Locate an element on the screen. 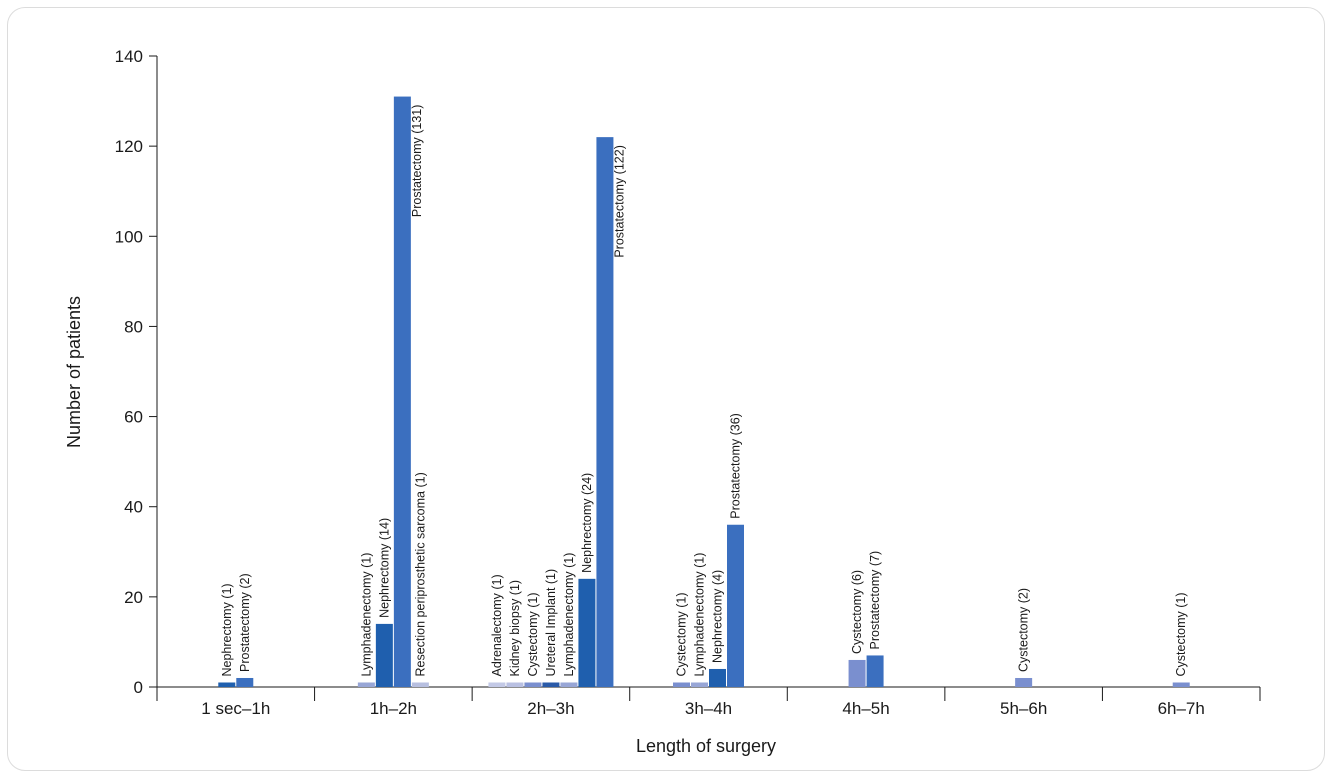 The image size is (1335, 781). bar-label: Nephrectomy (1) is located at coordinates (227, 629).